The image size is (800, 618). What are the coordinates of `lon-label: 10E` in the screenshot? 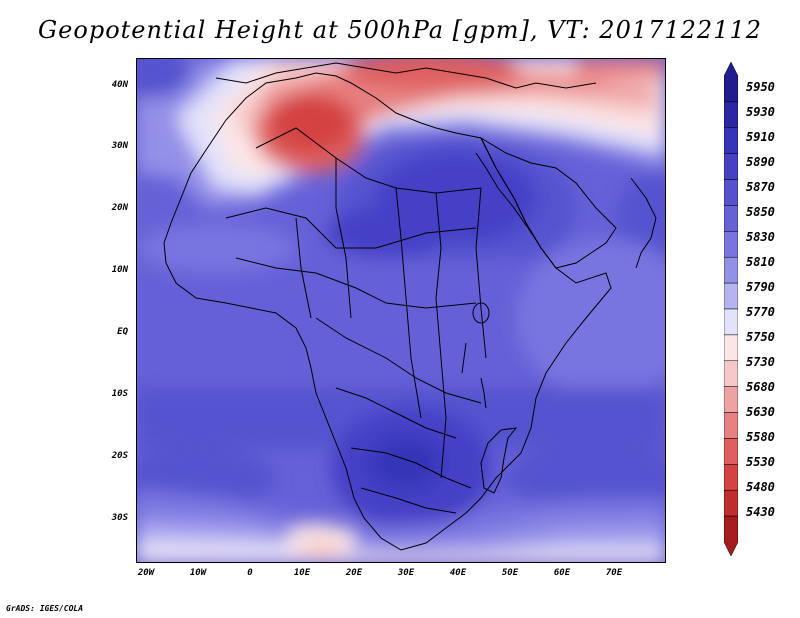 It's located at (302, 573).